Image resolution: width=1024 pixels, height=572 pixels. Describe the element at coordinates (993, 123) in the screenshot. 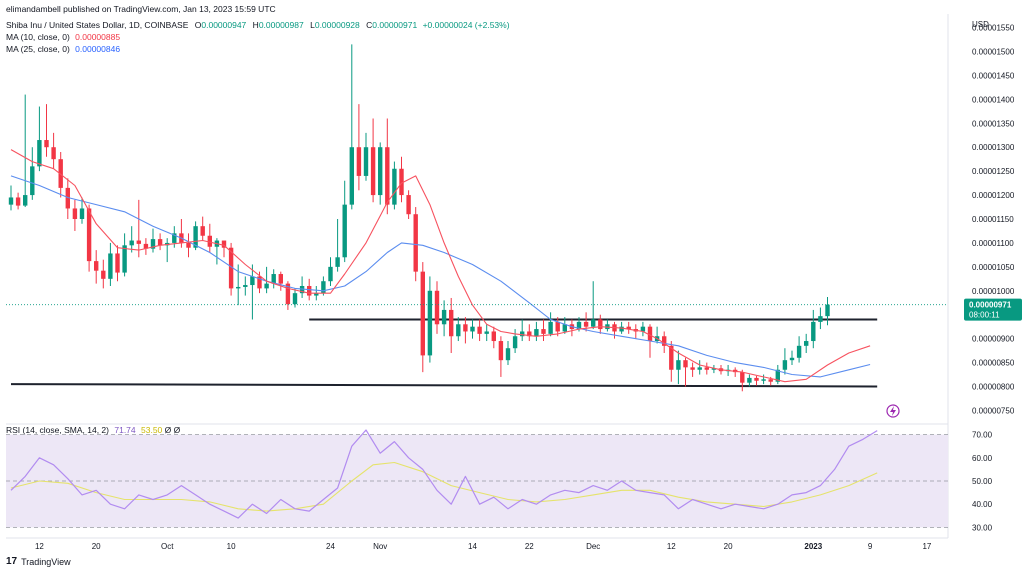

I see `price-tick-label: 0.00001350` at that location.